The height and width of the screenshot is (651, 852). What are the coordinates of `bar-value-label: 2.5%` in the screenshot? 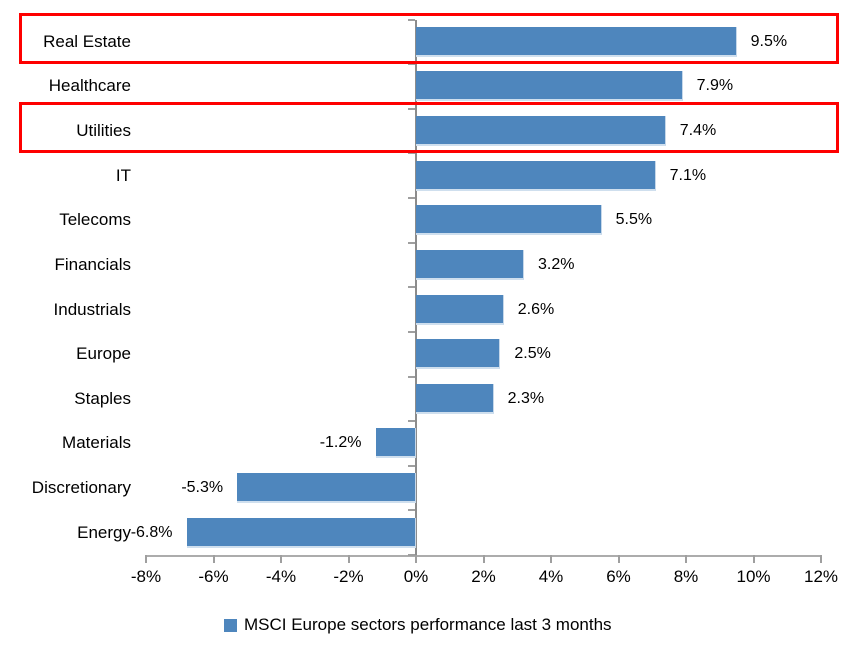 It's located at (532, 354).